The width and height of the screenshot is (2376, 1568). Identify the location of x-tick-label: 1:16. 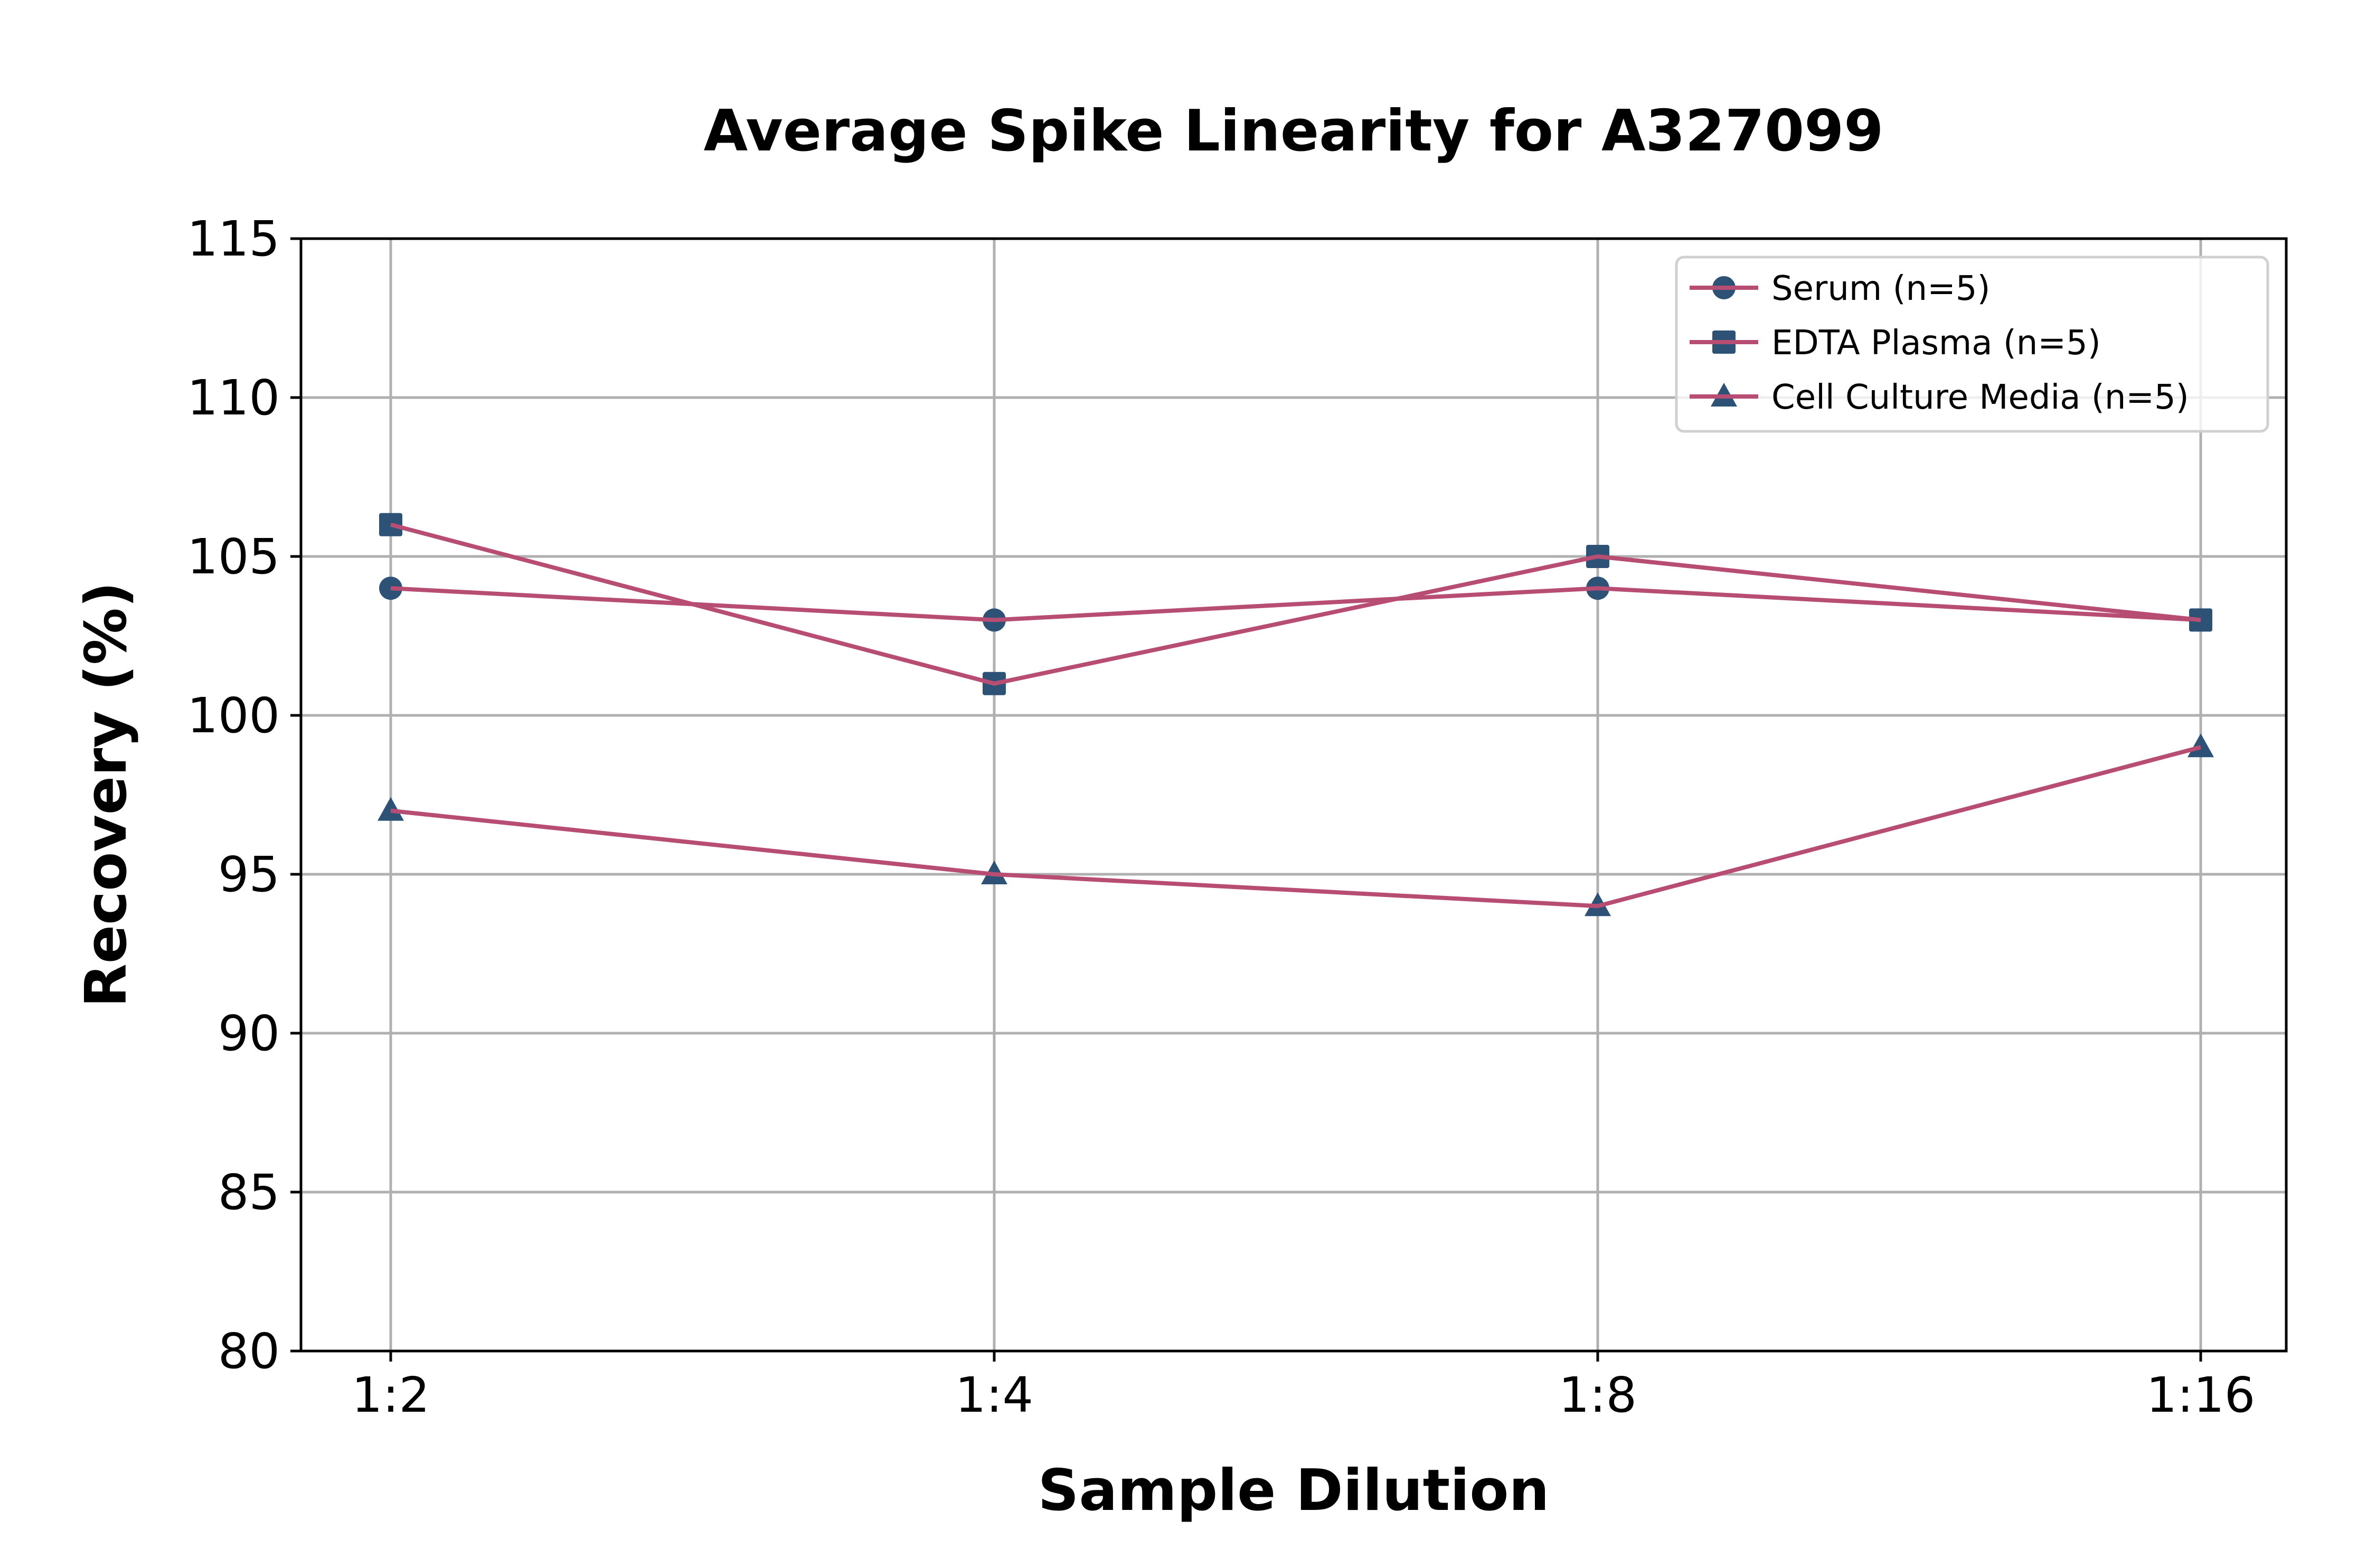
(2201, 1395).